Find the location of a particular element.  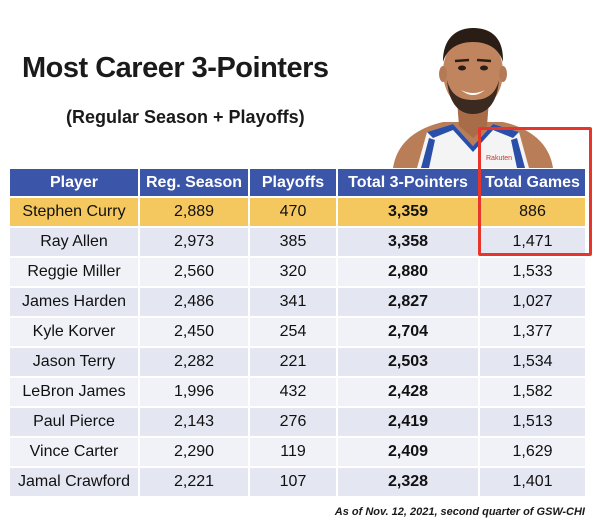

table-row: Ray Allen 2,973 385 3,358 1,471 is located at coordinates (297, 242).